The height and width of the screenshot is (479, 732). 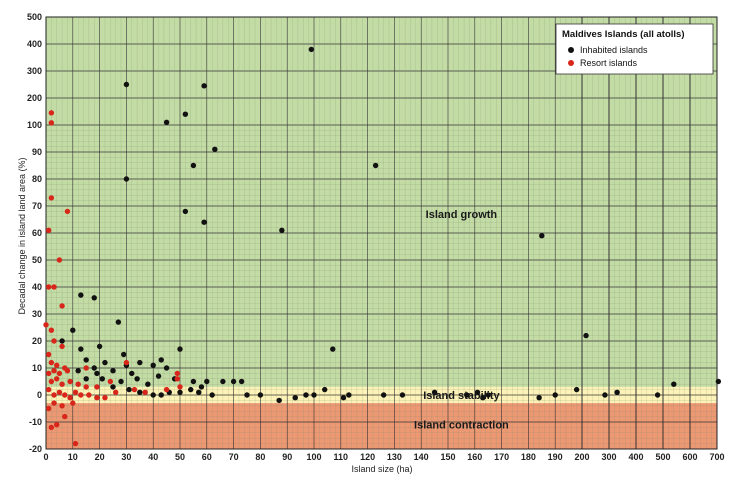 What do you see at coordinates (287, 457) in the screenshot?
I see `x-tick-label: 90` at bounding box center [287, 457].